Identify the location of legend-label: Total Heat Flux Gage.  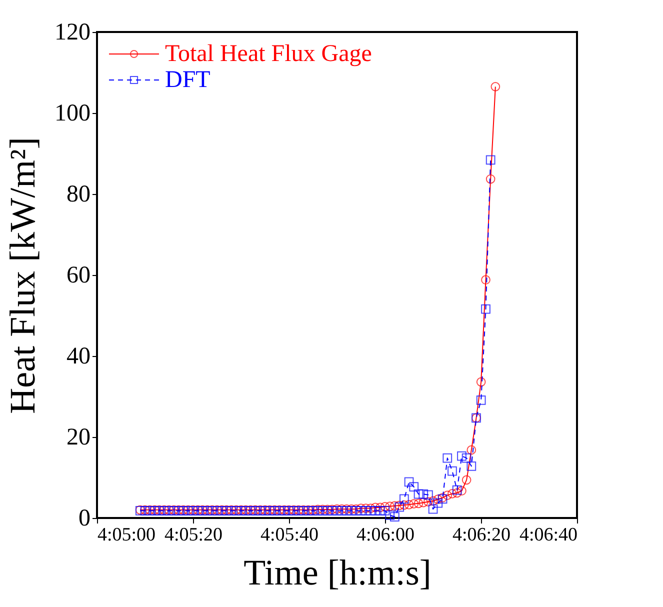
(268, 54).